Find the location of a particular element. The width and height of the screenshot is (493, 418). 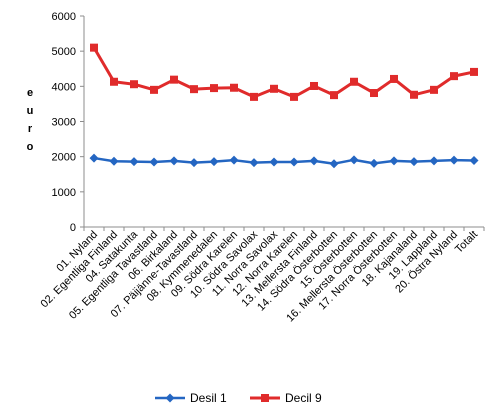

y-axis-label-letter: o is located at coordinates (30, 147).